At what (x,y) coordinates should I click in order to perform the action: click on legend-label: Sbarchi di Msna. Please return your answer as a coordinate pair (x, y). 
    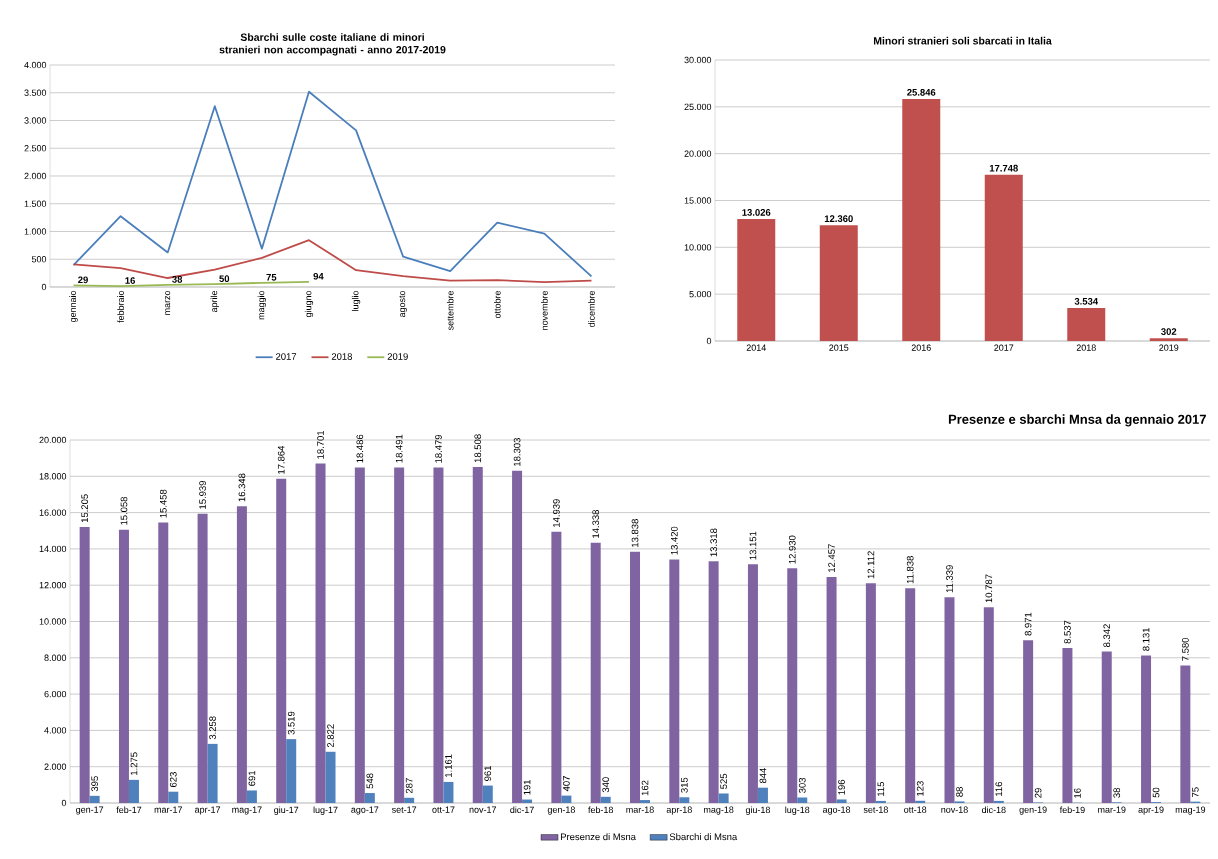
    Looking at the image, I should click on (703, 837).